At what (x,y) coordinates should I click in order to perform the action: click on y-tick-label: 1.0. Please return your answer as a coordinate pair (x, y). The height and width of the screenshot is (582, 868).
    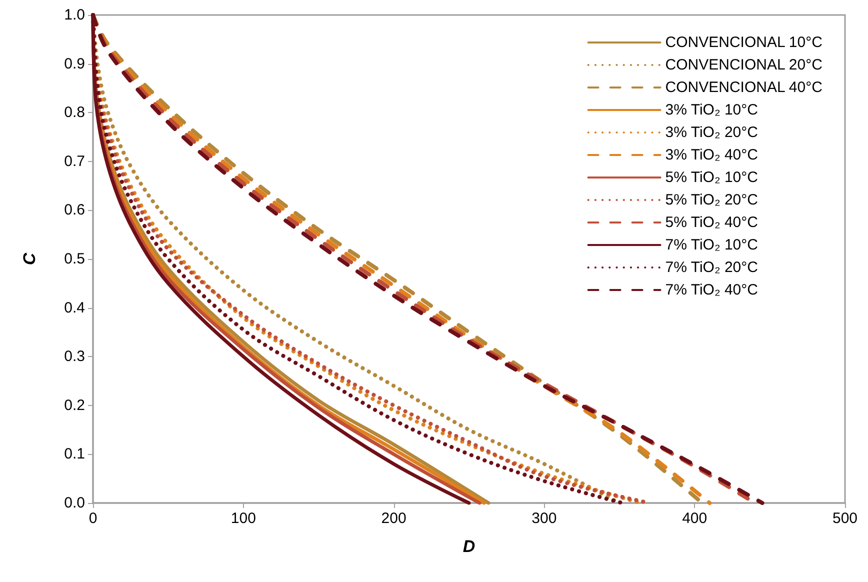
    Looking at the image, I should click on (74, 15).